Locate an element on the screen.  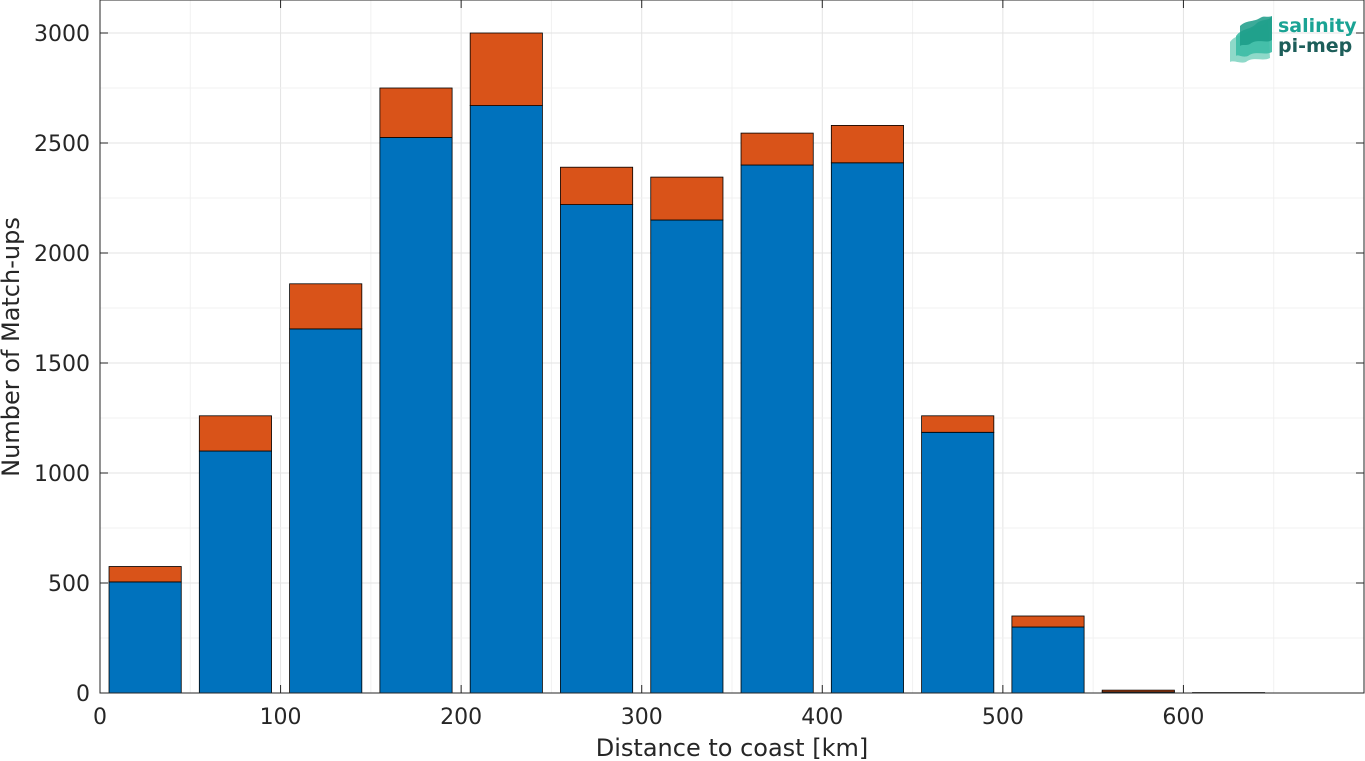
y-tick-label: 0 is located at coordinates (83, 694).